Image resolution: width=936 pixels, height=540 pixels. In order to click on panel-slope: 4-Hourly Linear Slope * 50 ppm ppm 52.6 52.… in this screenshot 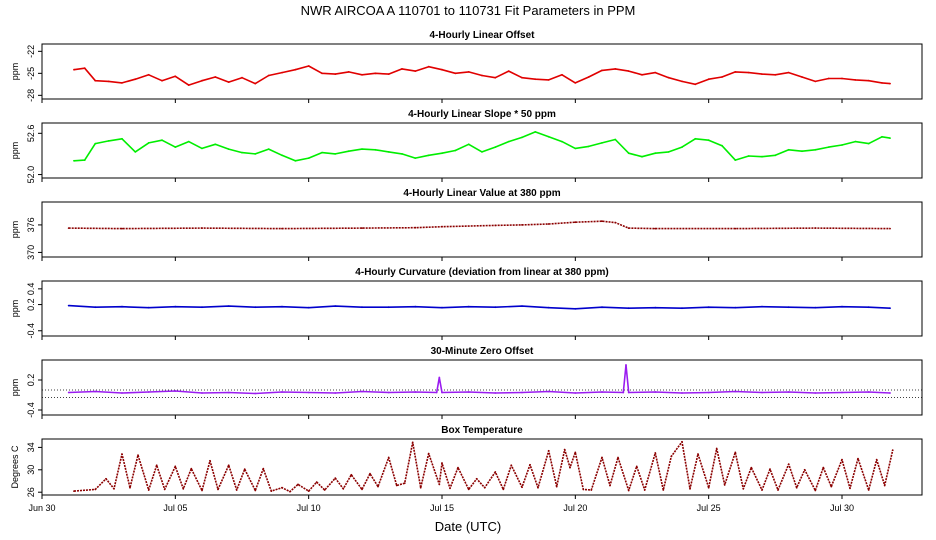, I will do `click(466, 146)`.